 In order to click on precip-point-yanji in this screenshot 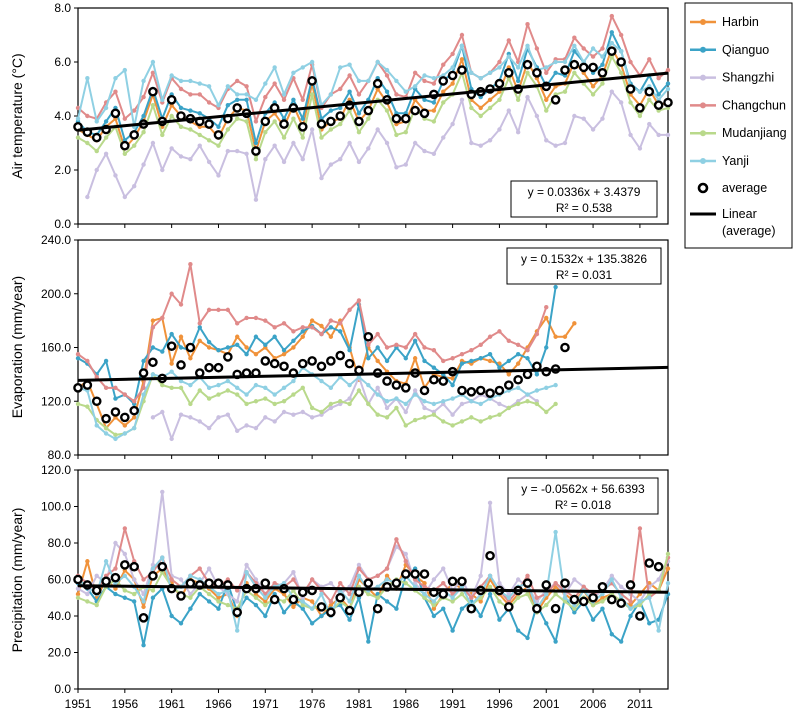, I will do `click(424, 594)`.